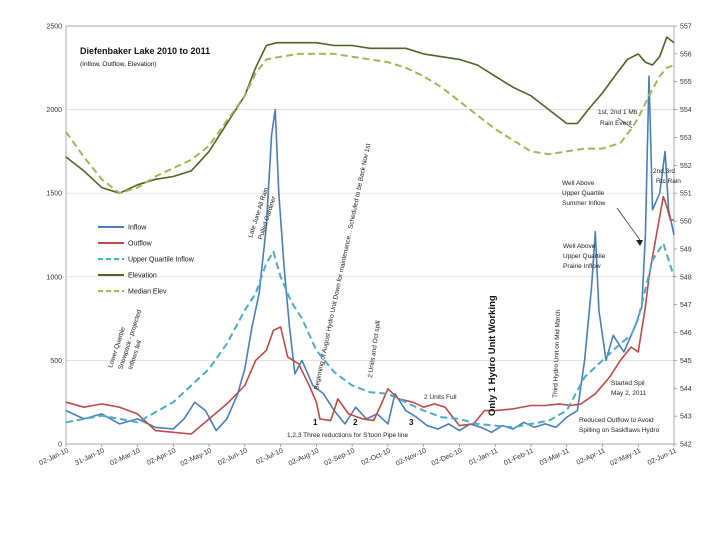  What do you see at coordinates (686, 54) in the screenshot?
I see `y-right-tick-label: 556` at bounding box center [686, 54].